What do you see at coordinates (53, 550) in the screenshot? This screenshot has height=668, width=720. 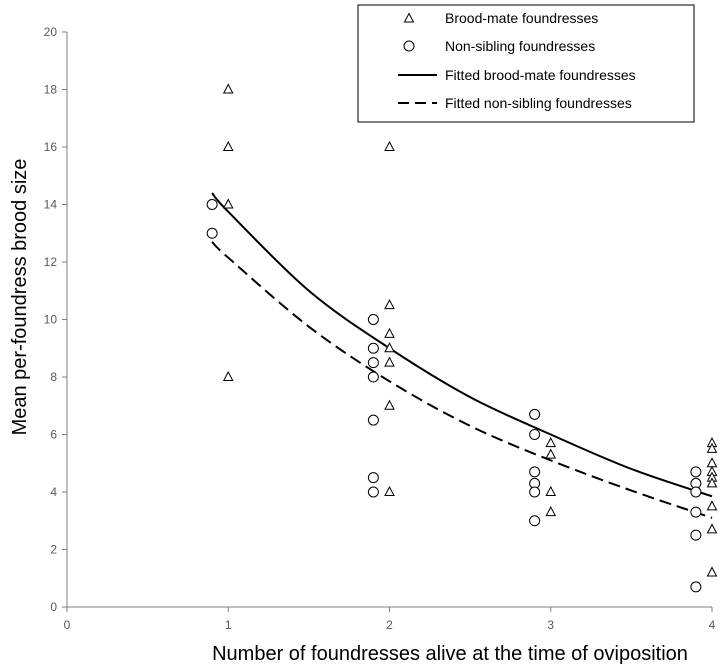 I see `y-tick-label: 2` at bounding box center [53, 550].